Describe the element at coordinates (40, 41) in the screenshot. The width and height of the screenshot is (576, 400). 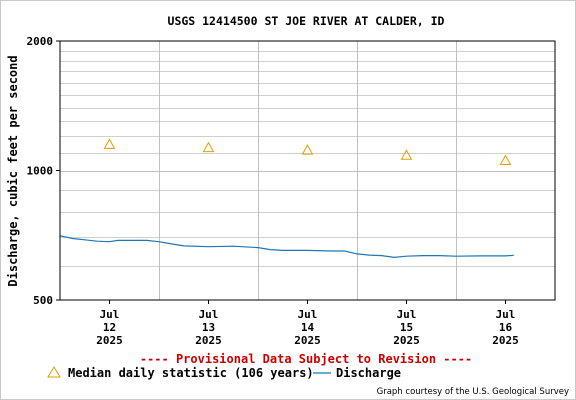
I see `y-tick-label: 2000` at that location.